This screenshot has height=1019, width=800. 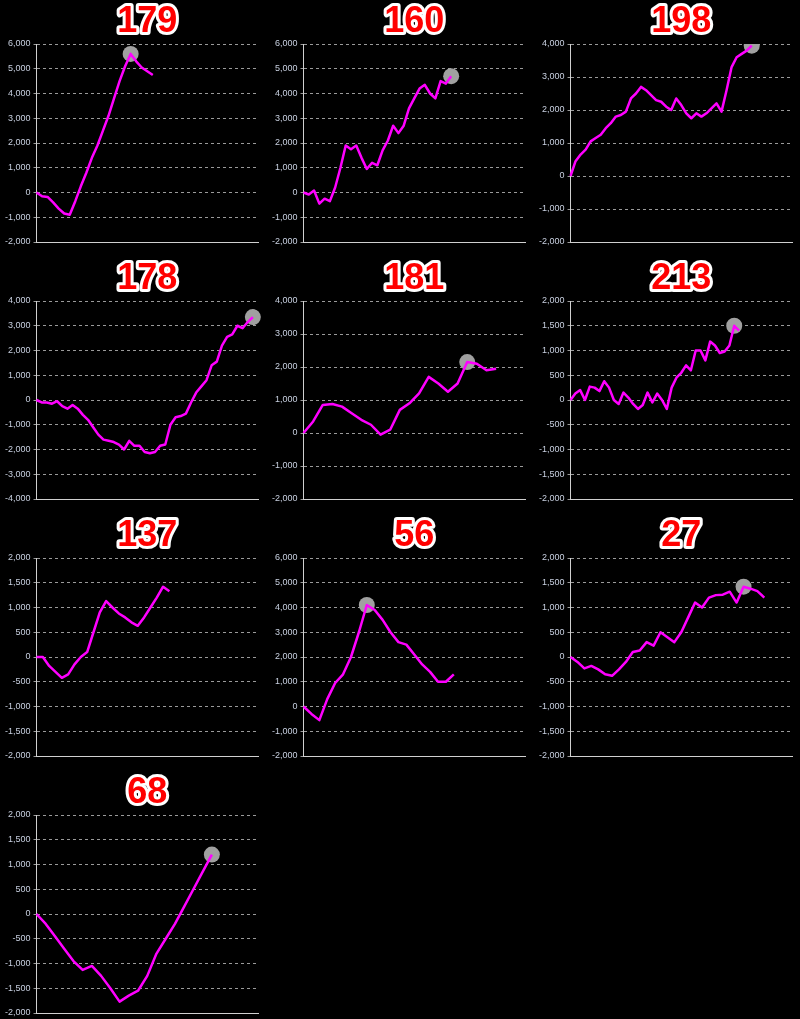 I want to click on chart-title: 213, so click(x=681, y=276).